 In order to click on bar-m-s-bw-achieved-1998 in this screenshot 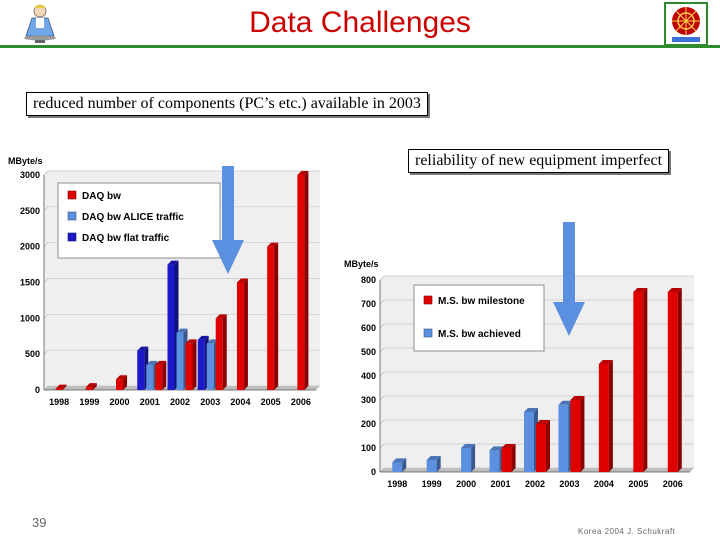, I will do `click(399, 465)`.